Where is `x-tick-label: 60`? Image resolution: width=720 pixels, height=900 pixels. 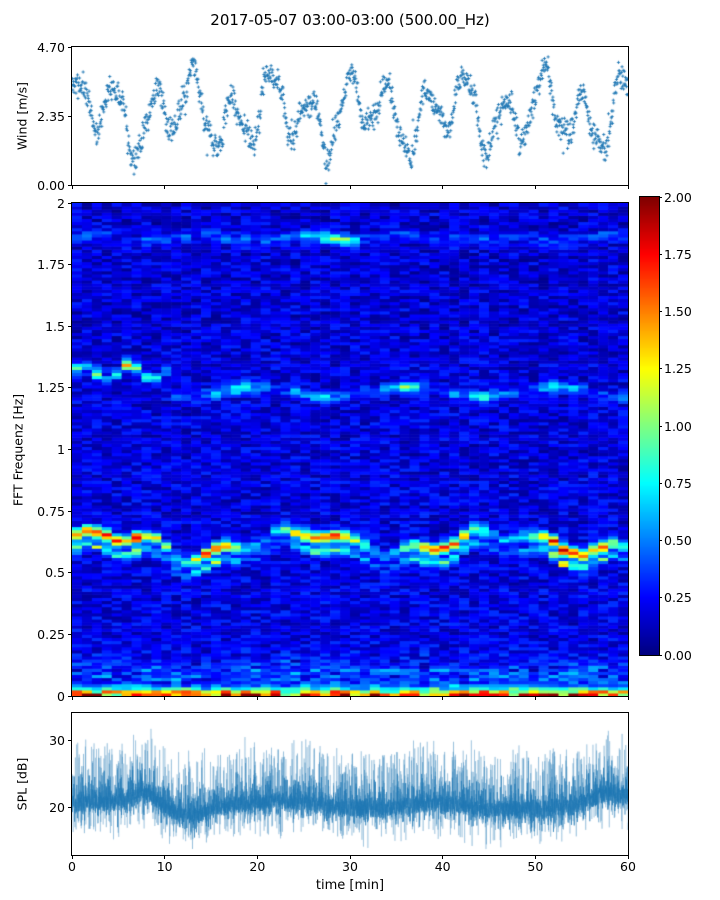
x-tick-label: 60 is located at coordinates (628, 866).